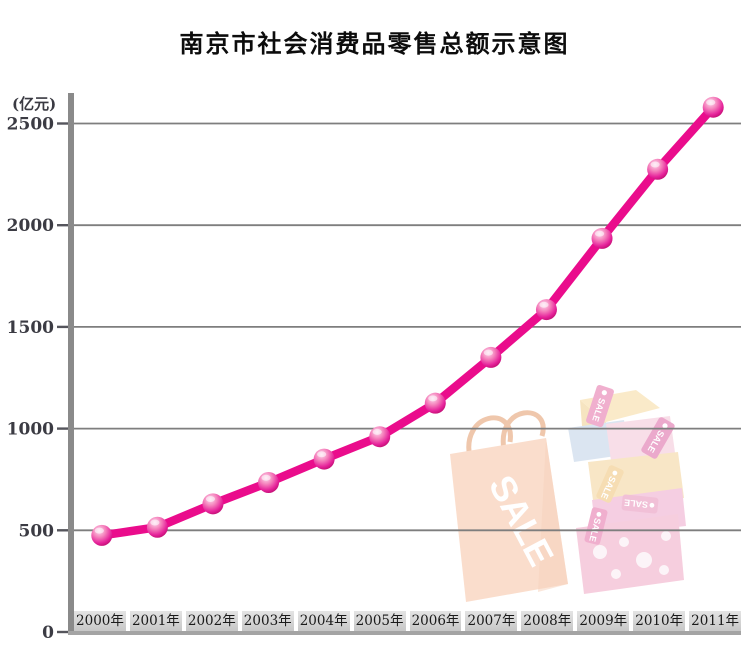 The width and height of the screenshot is (749, 666). I want to click on y-tick-label: 2000, so click(30, 226).